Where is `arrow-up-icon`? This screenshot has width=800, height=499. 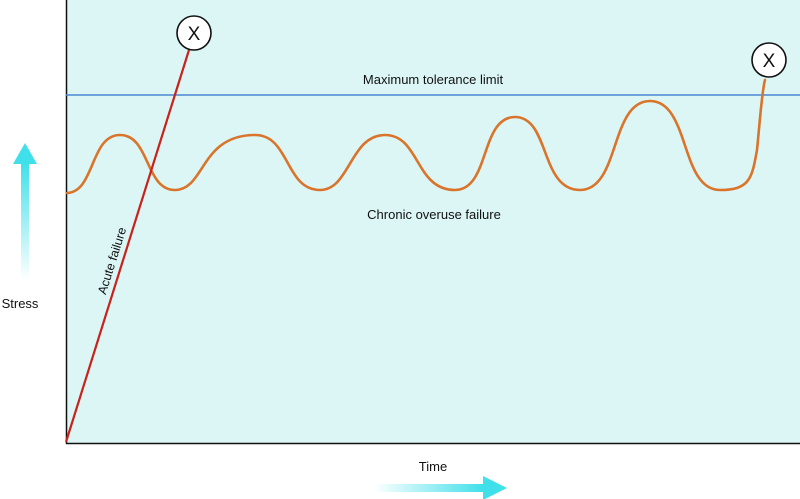 arrow-up-icon is located at coordinates (25, 211).